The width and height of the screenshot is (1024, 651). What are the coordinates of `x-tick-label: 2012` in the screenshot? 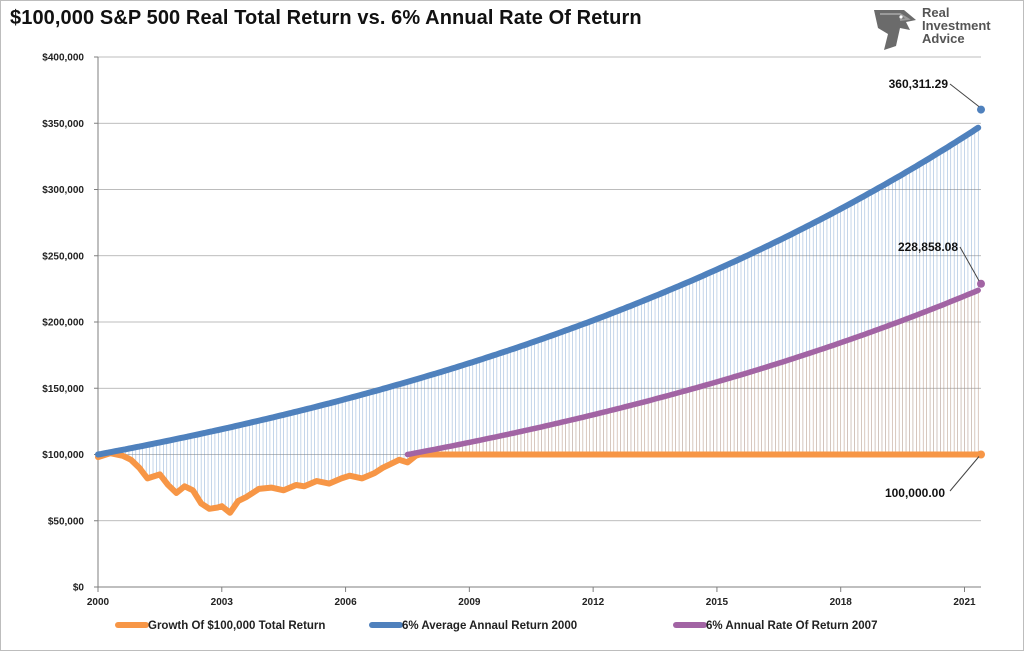 It's located at (593, 602).